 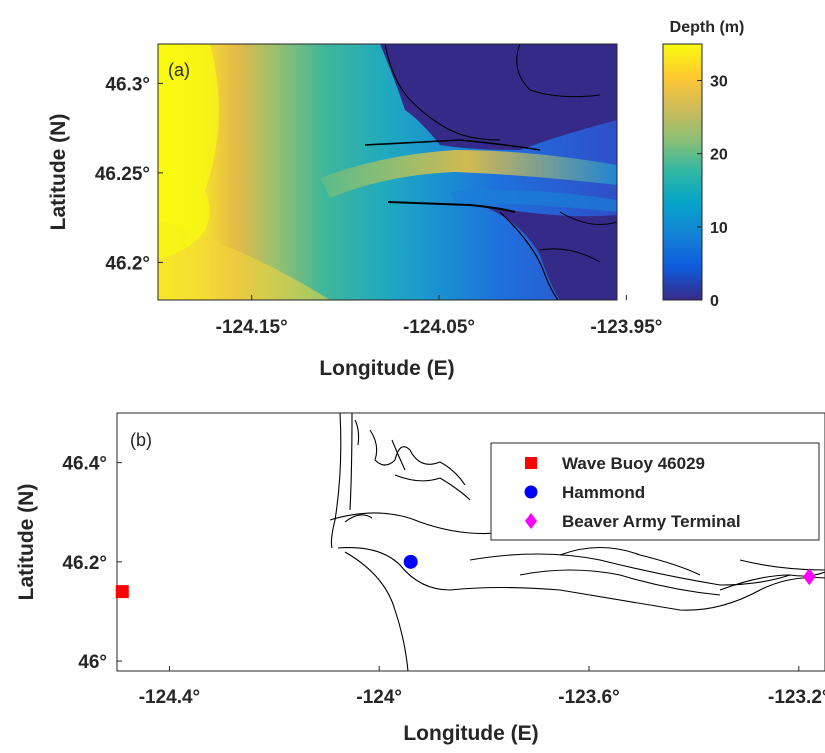 What do you see at coordinates (714, 301) in the screenshot?
I see `colorbar-tick-label: 0` at bounding box center [714, 301].